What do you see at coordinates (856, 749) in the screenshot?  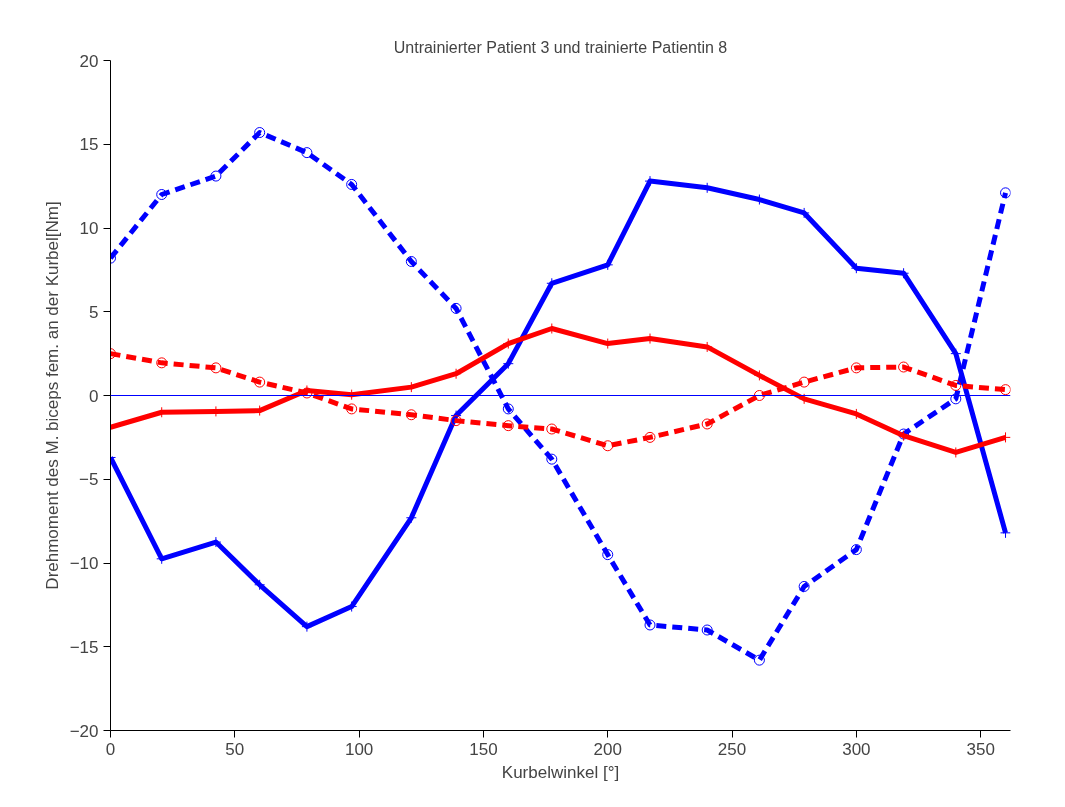 I see `x-tick-label: 300` at bounding box center [856, 749].